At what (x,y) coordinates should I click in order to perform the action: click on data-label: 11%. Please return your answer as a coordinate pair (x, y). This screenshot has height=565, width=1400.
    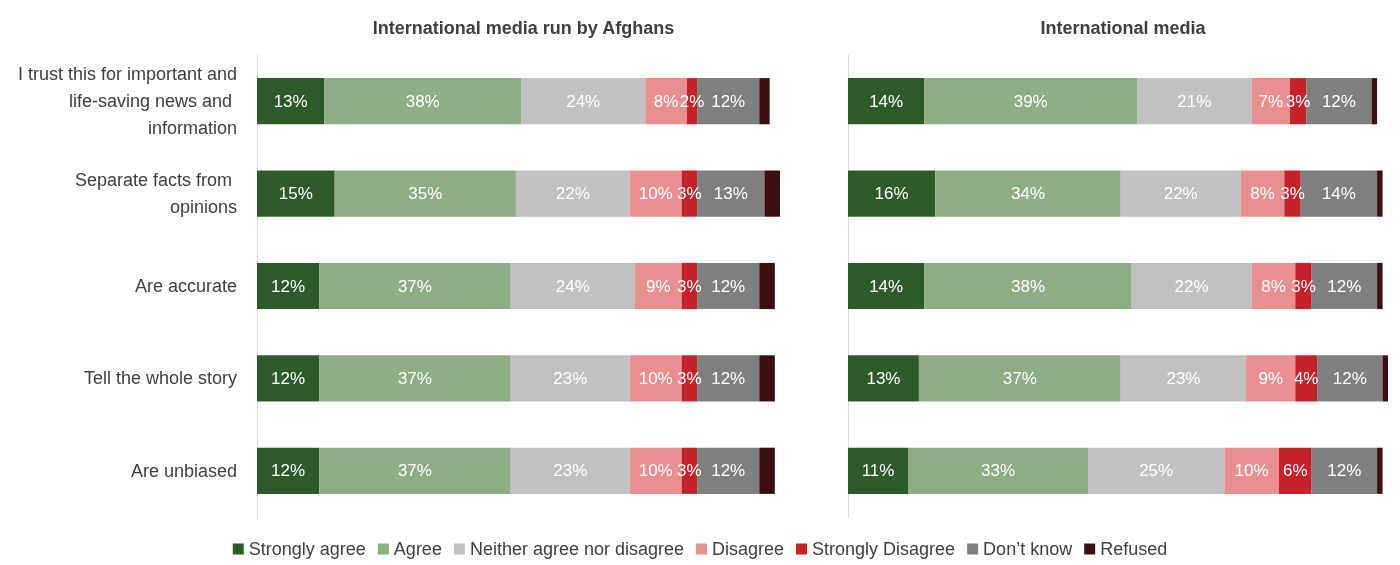
    Looking at the image, I should click on (878, 471).